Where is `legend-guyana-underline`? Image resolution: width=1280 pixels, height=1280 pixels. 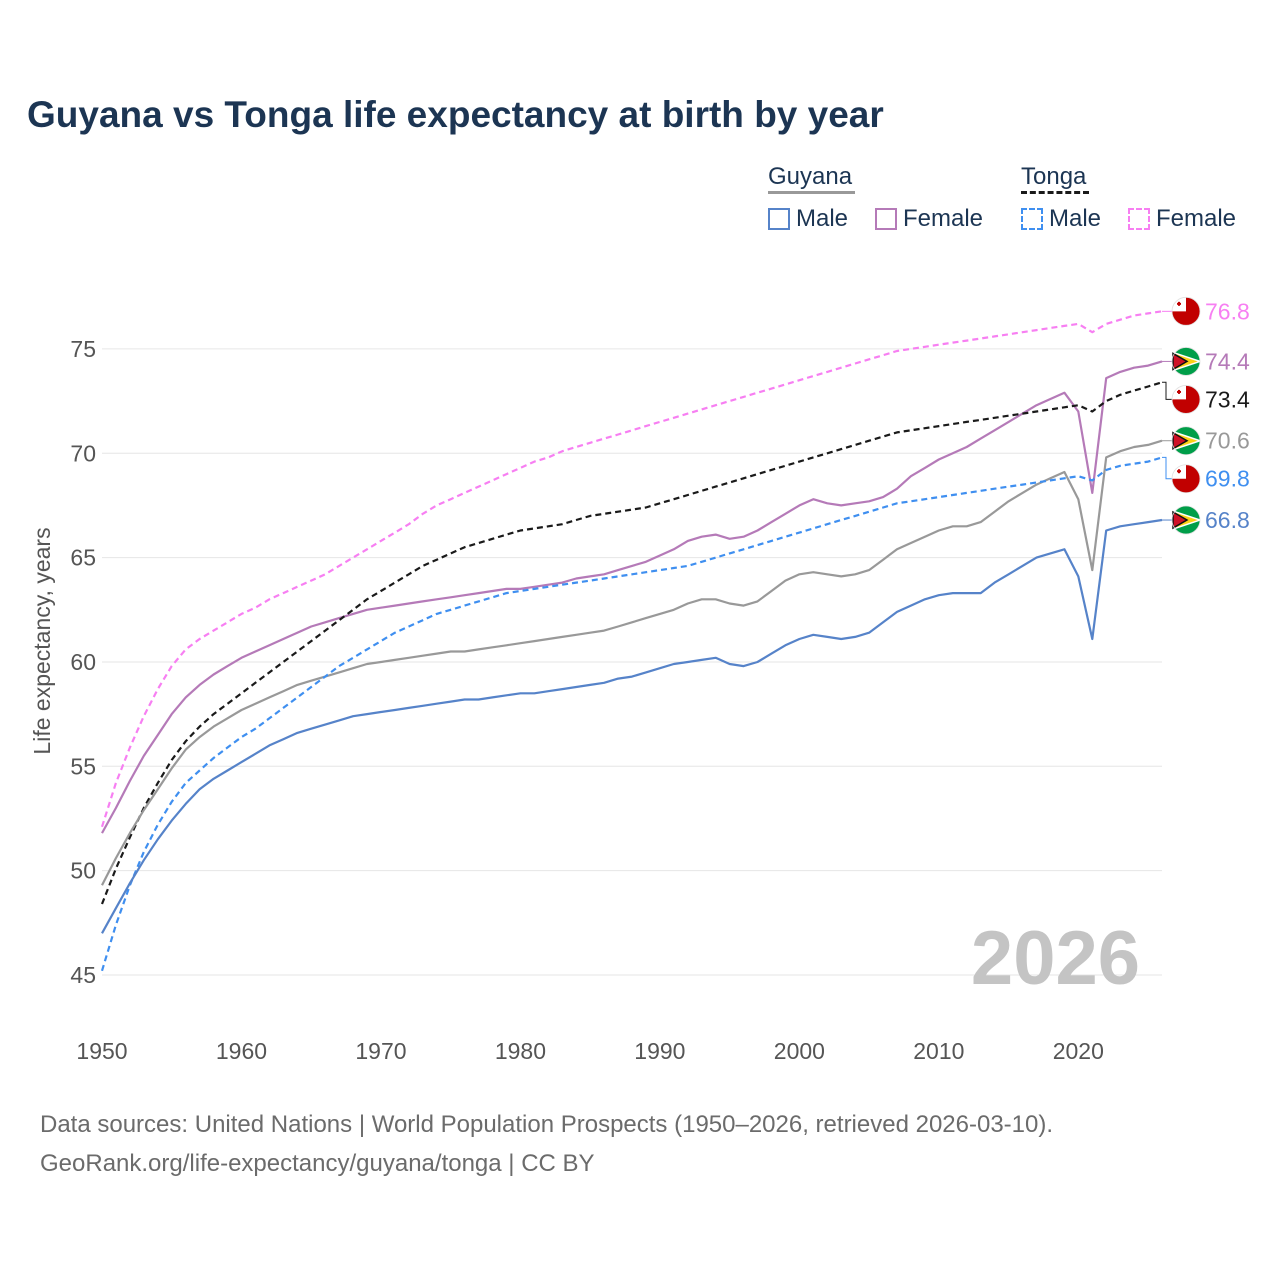
legend-guyana-underline is located at coordinates (811, 192).